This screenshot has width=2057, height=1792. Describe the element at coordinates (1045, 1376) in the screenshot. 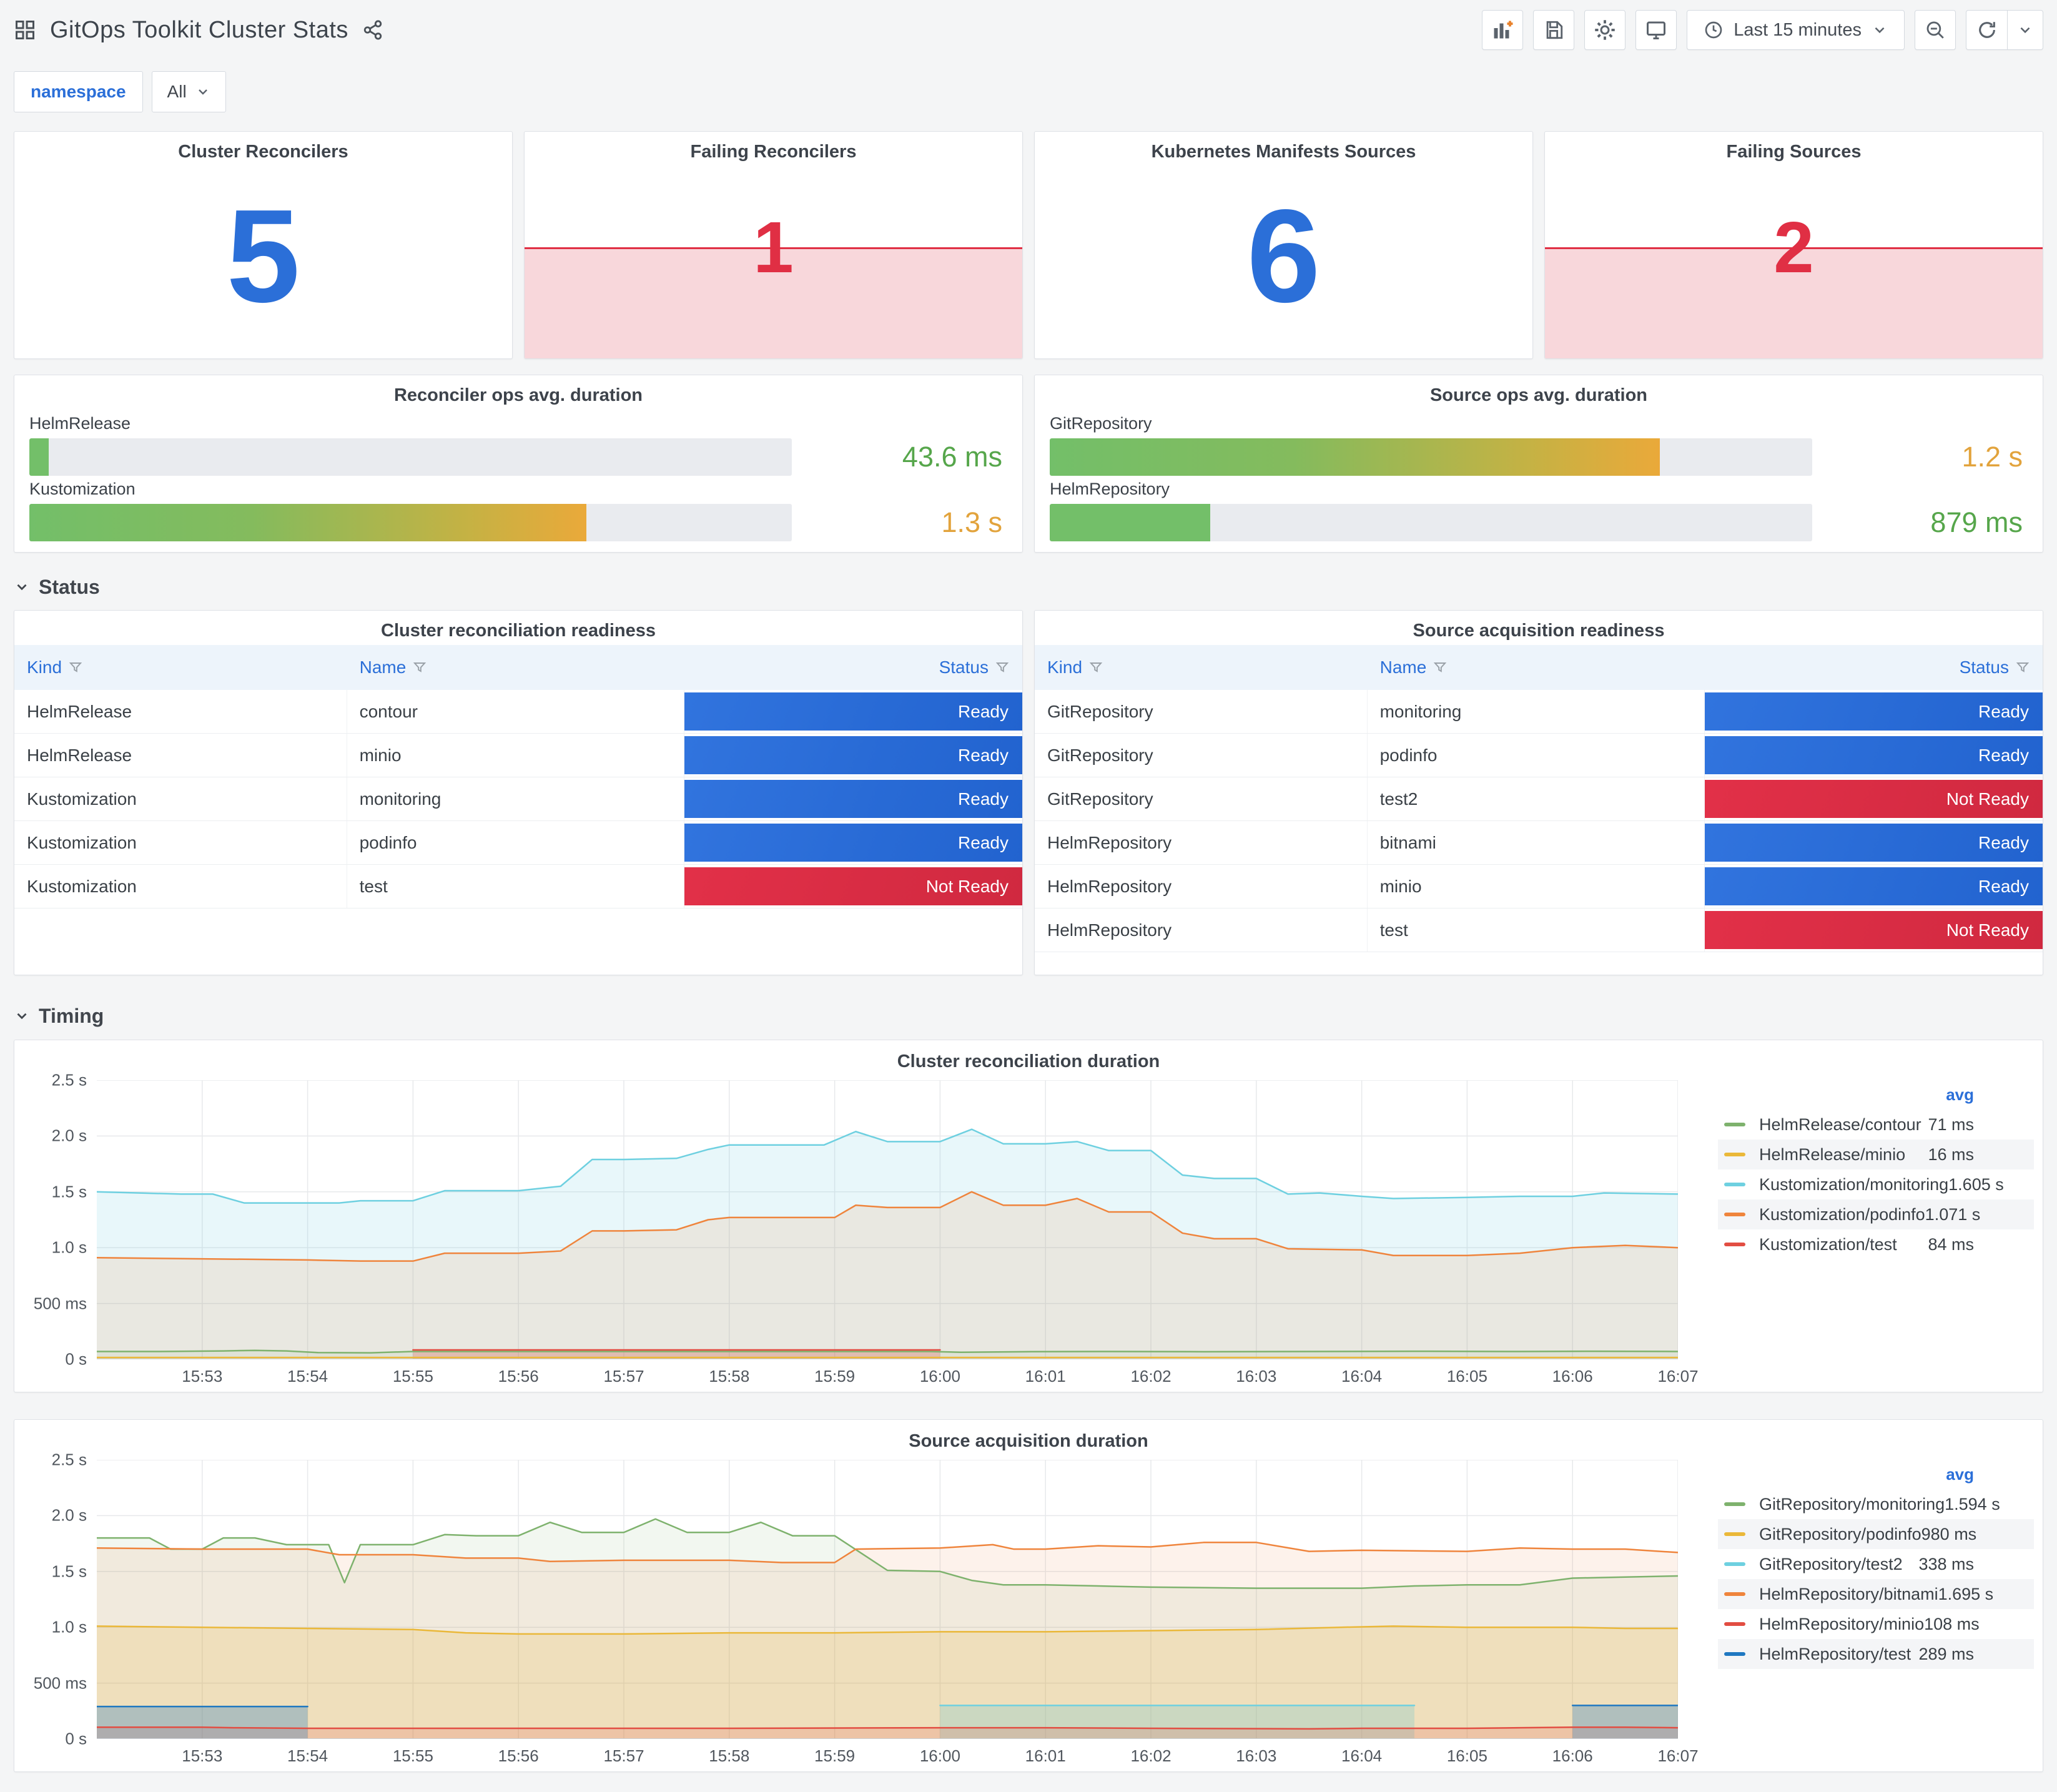

I see `x-axis-tick-label: 16:01` at that location.